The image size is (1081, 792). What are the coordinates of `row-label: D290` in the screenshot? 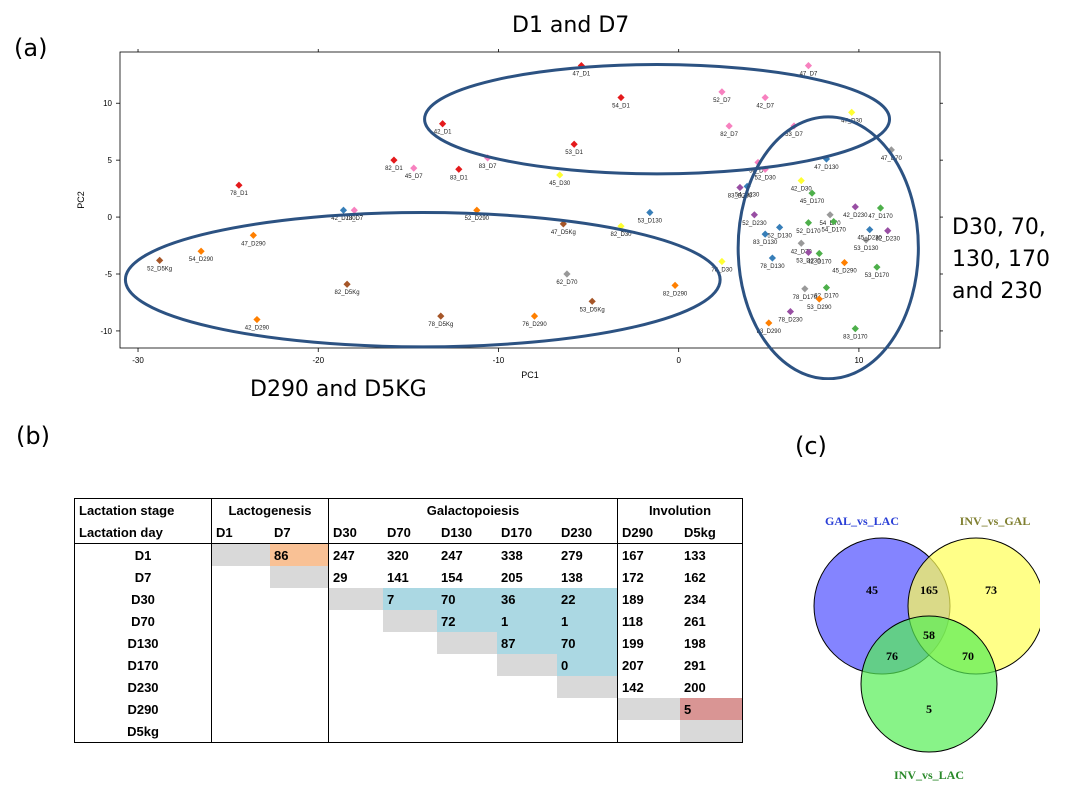 It's located at (143, 709).